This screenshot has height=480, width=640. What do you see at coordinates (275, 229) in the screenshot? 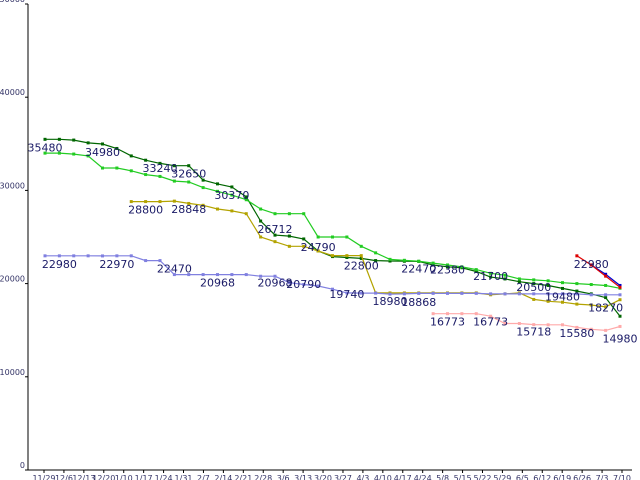
I see `data-label: 26712` at bounding box center [275, 229].